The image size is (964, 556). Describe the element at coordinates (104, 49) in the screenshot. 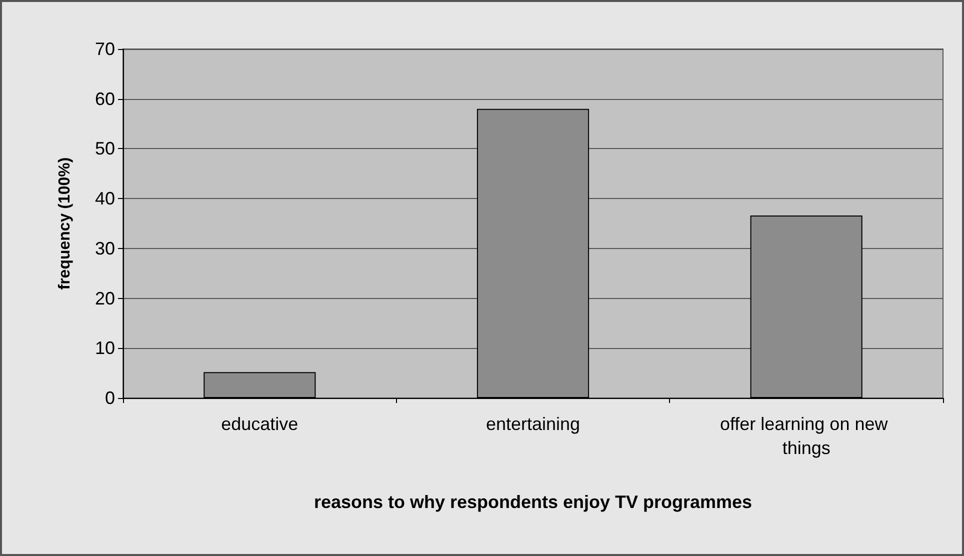

I see `y-tick-label: 70` at that location.